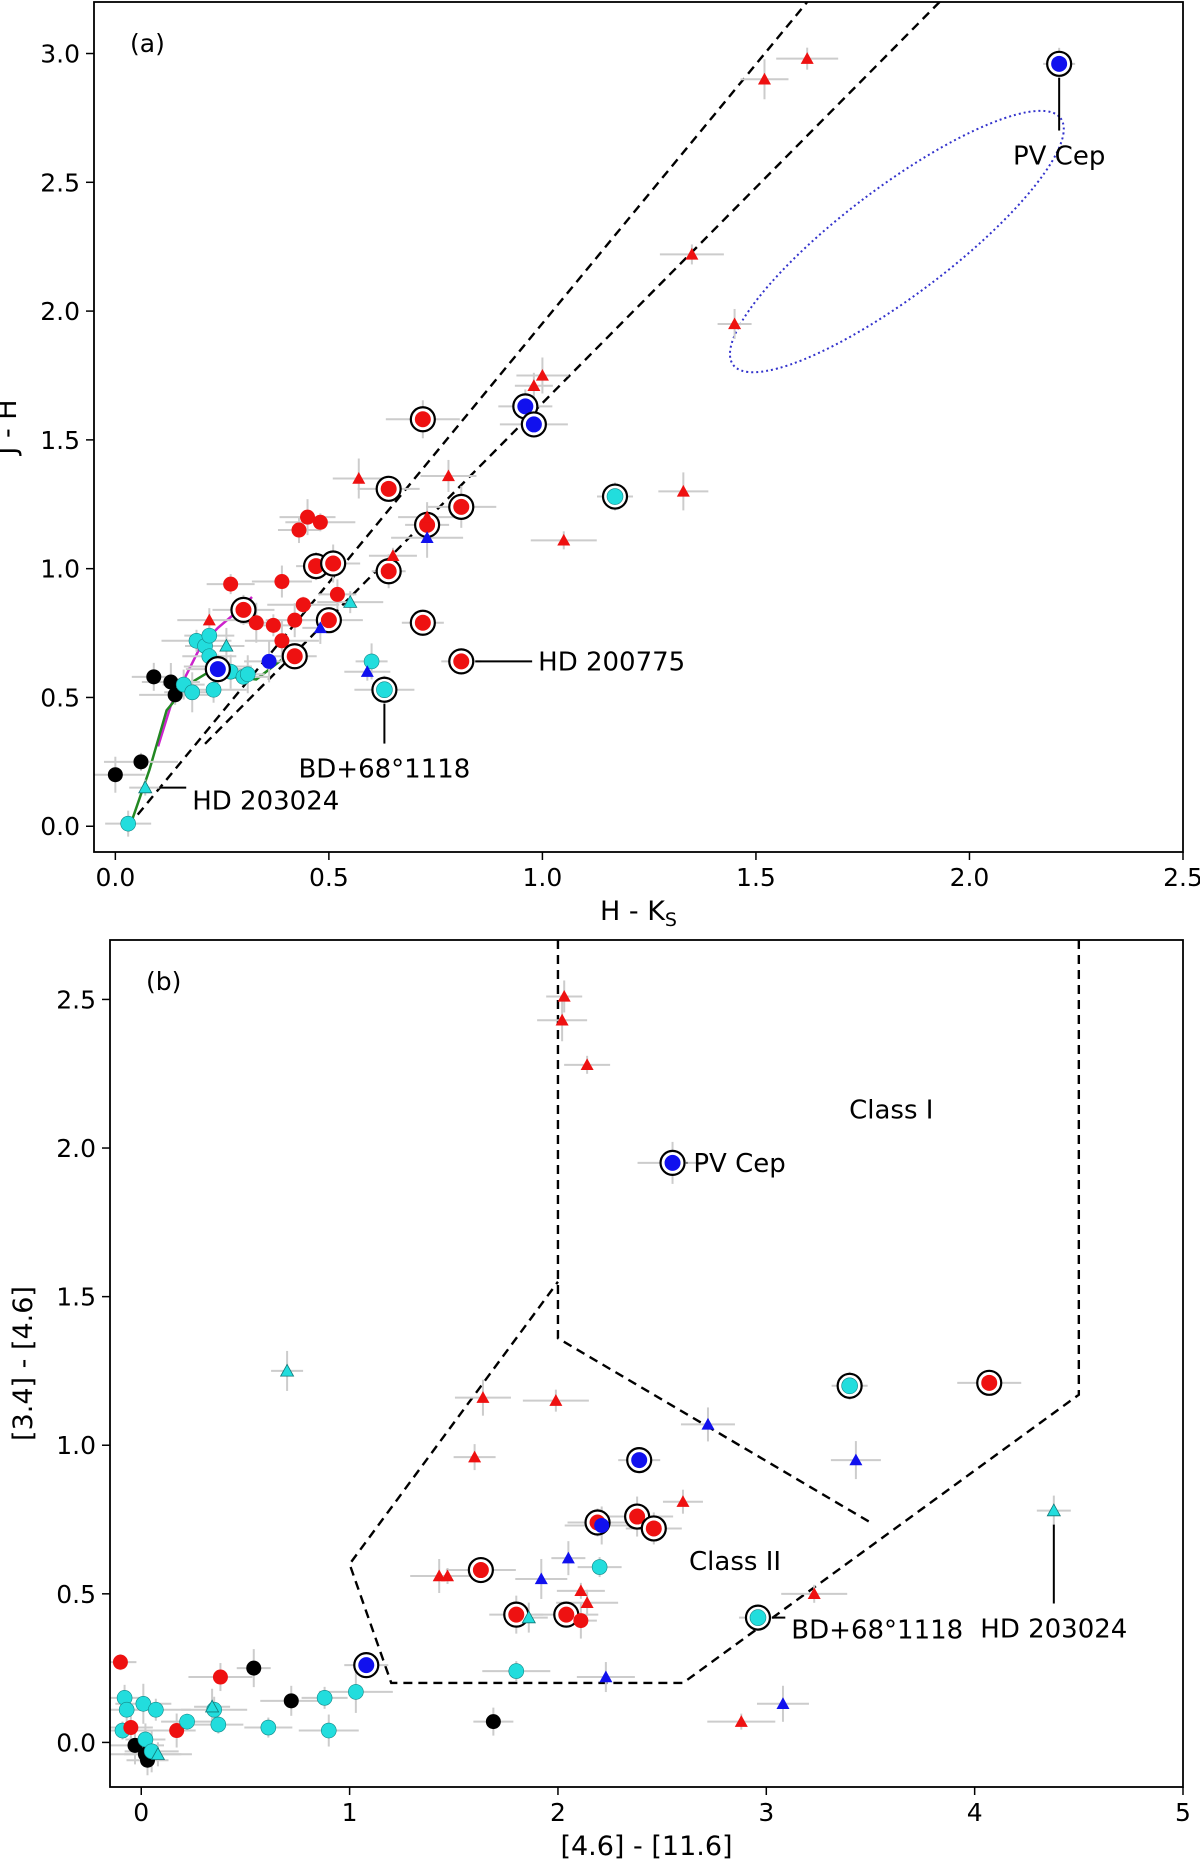 The image size is (1200, 1871). What do you see at coordinates (611, 662) in the screenshot?
I see `annotation-label: HD 200775` at bounding box center [611, 662].